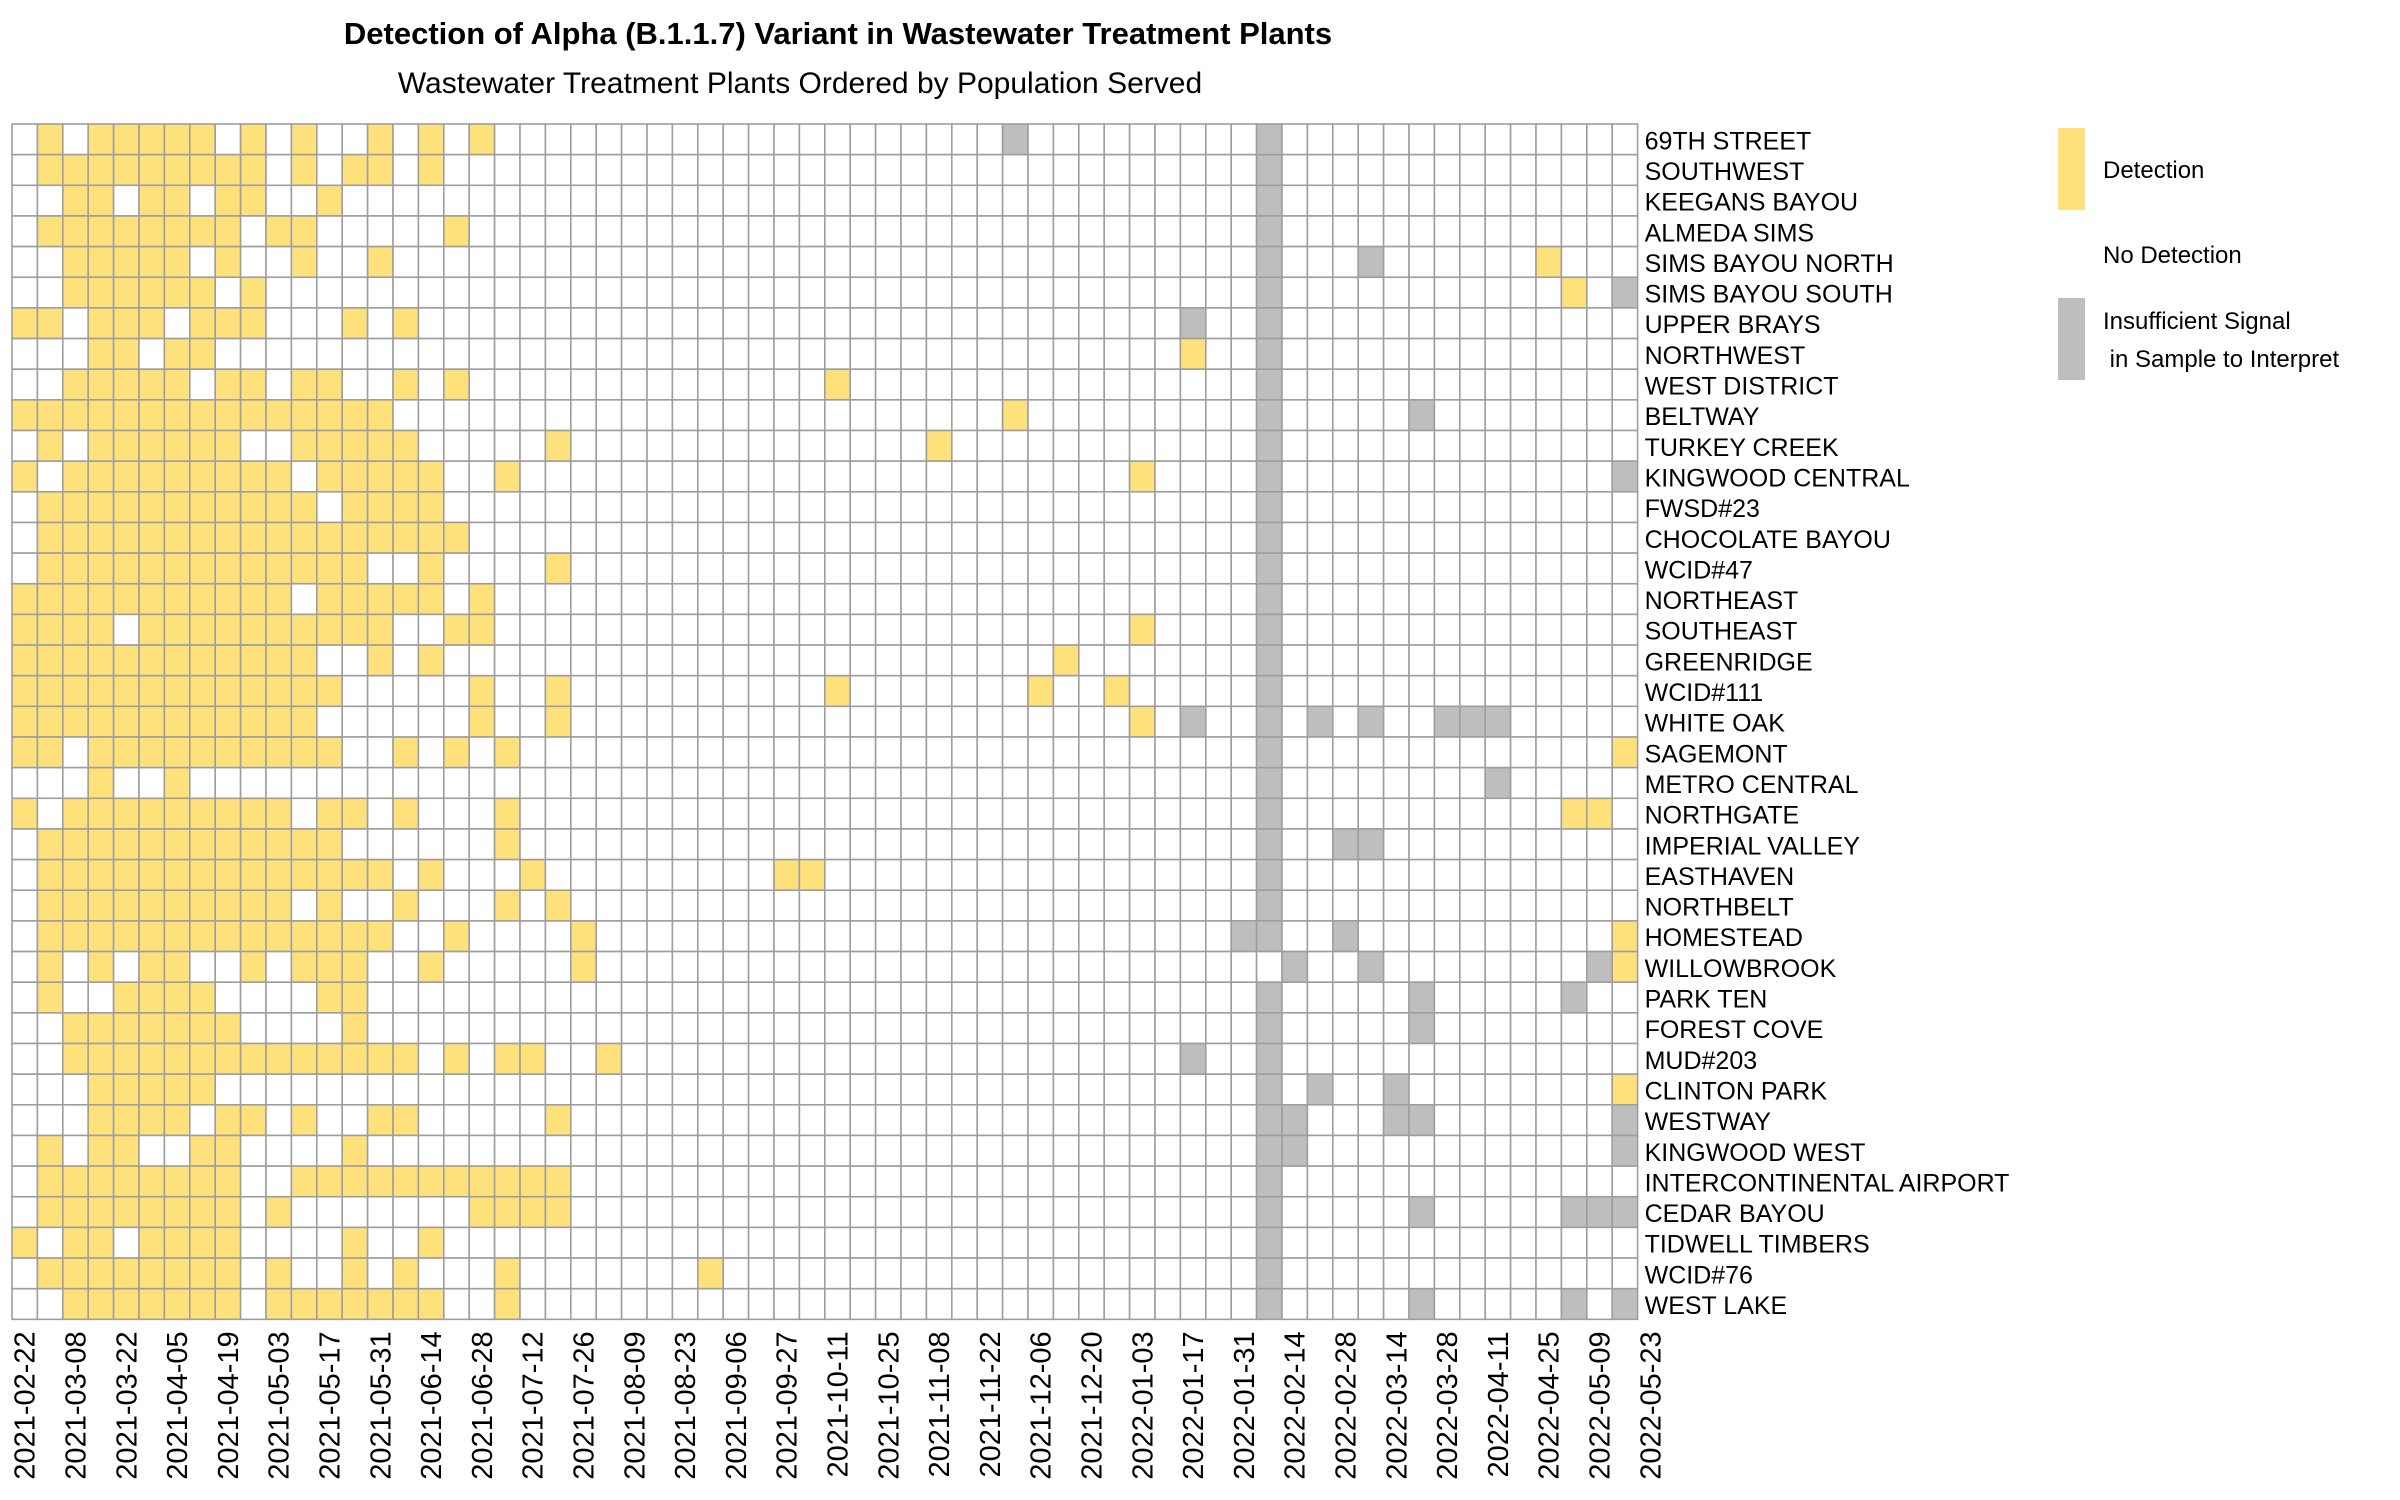 Image resolution: width=2400 pixels, height=1500 pixels. I want to click on legend-label: Detection, so click(2153, 170).